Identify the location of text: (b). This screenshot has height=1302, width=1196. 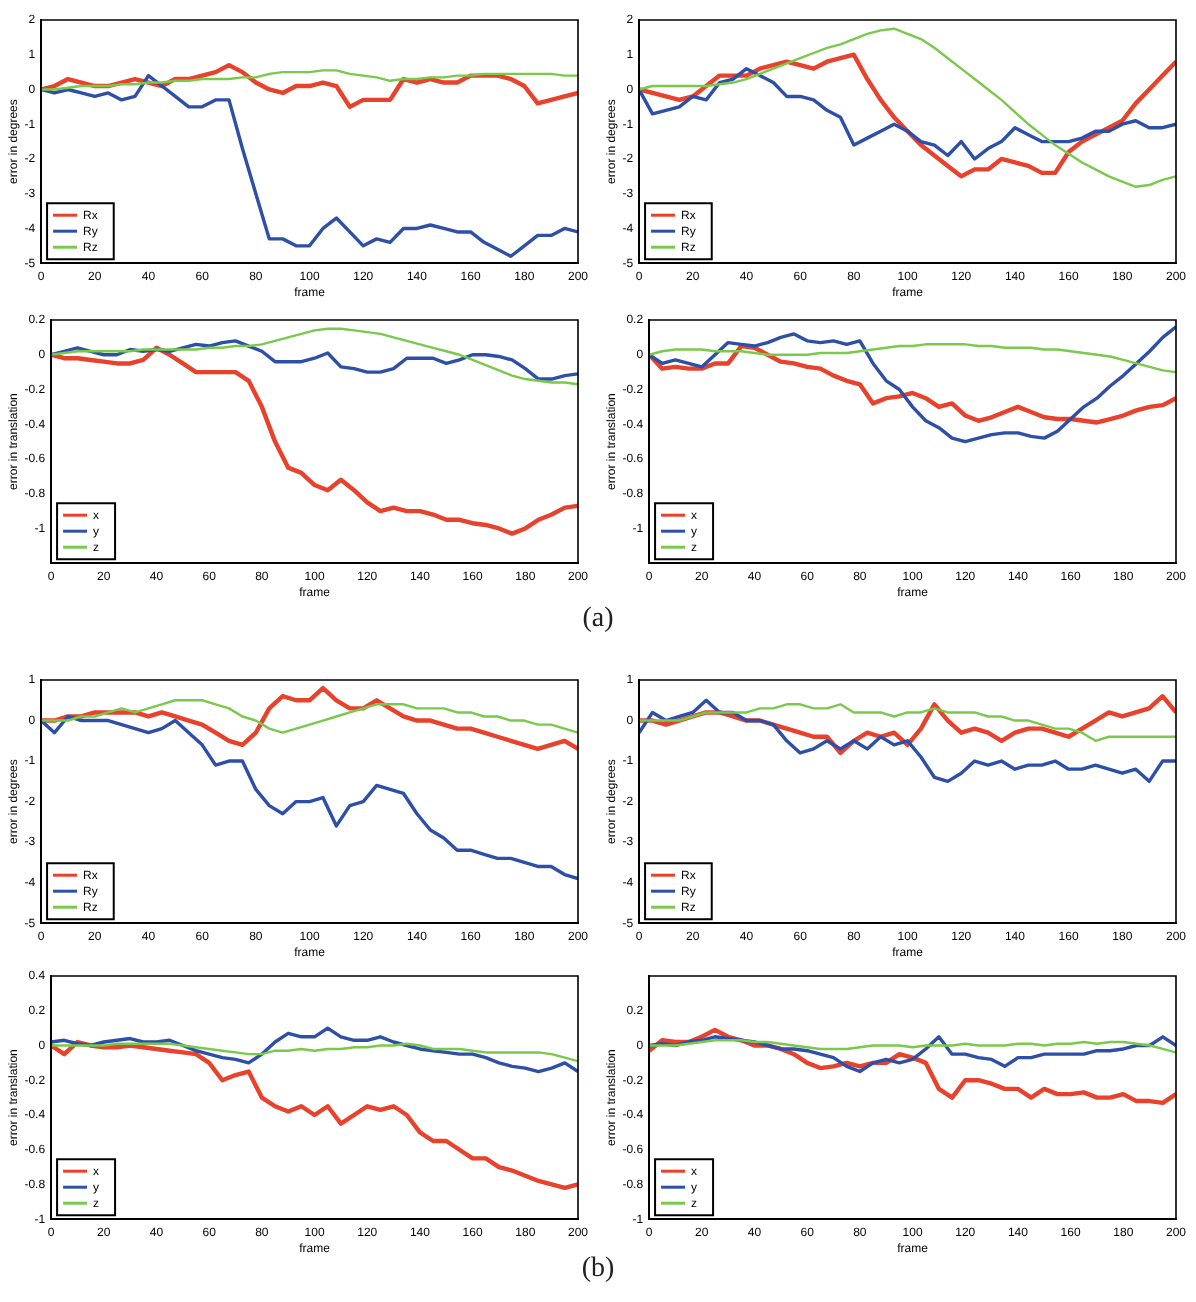
(598, 1270).